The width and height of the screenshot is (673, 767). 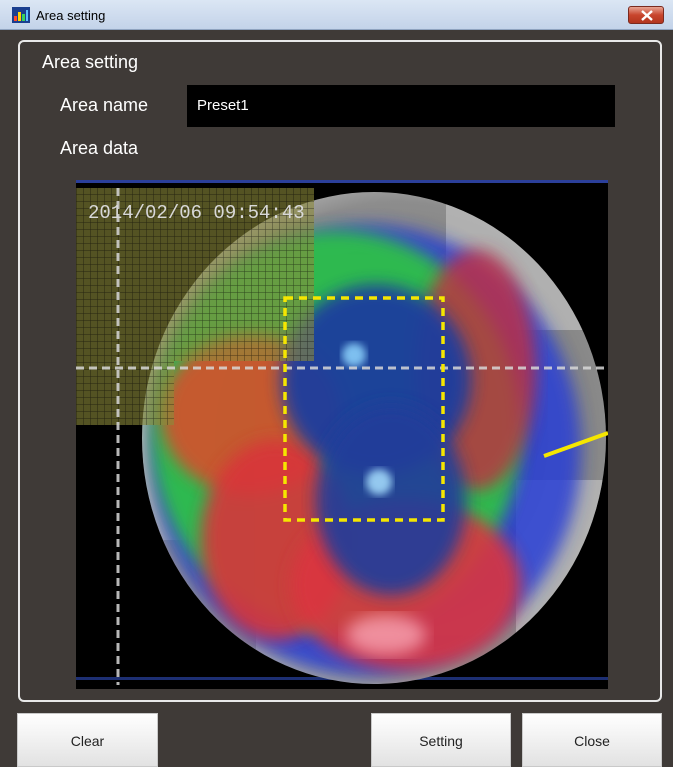 What do you see at coordinates (21, 15) in the screenshot?
I see `heatmap-app-icon` at bounding box center [21, 15].